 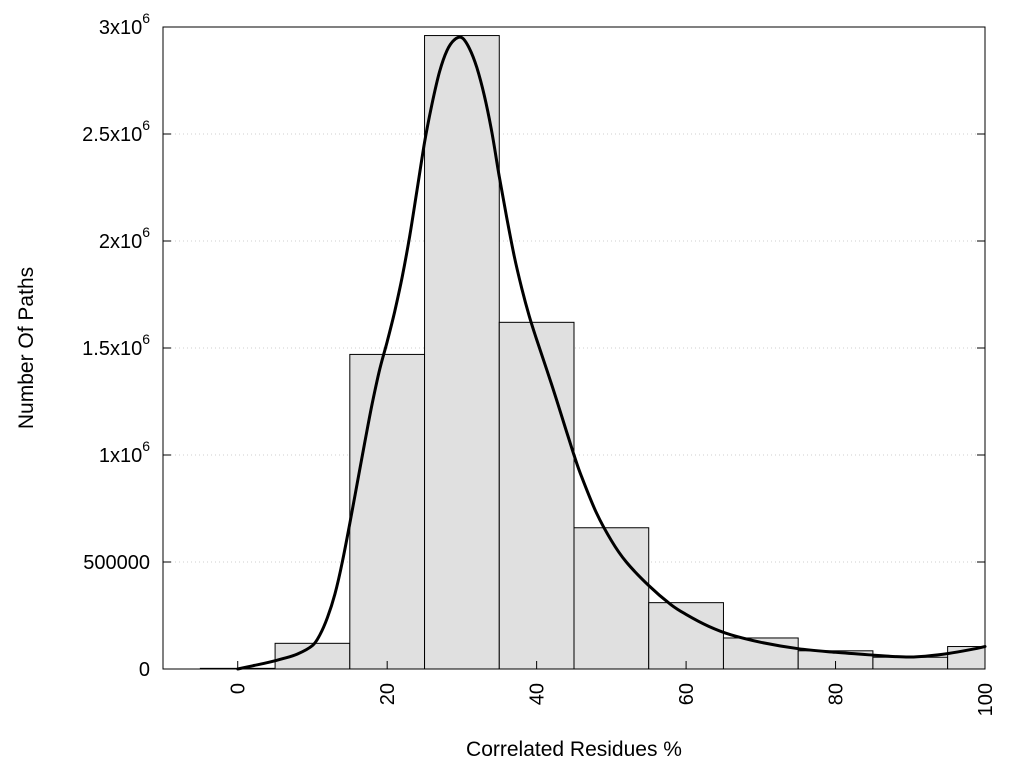 What do you see at coordinates (120, 28) in the screenshot?
I see `y-tick-label-base: 3x10` at bounding box center [120, 28].